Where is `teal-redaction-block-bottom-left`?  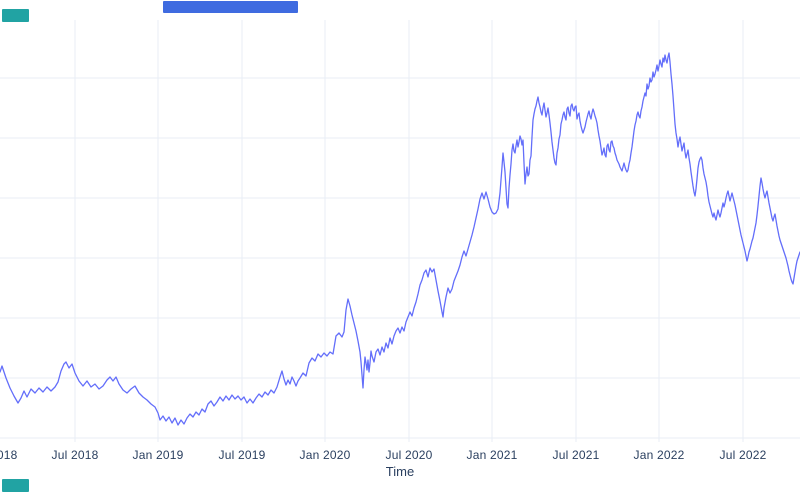 teal-redaction-block-bottom-left is located at coordinates (15, 485).